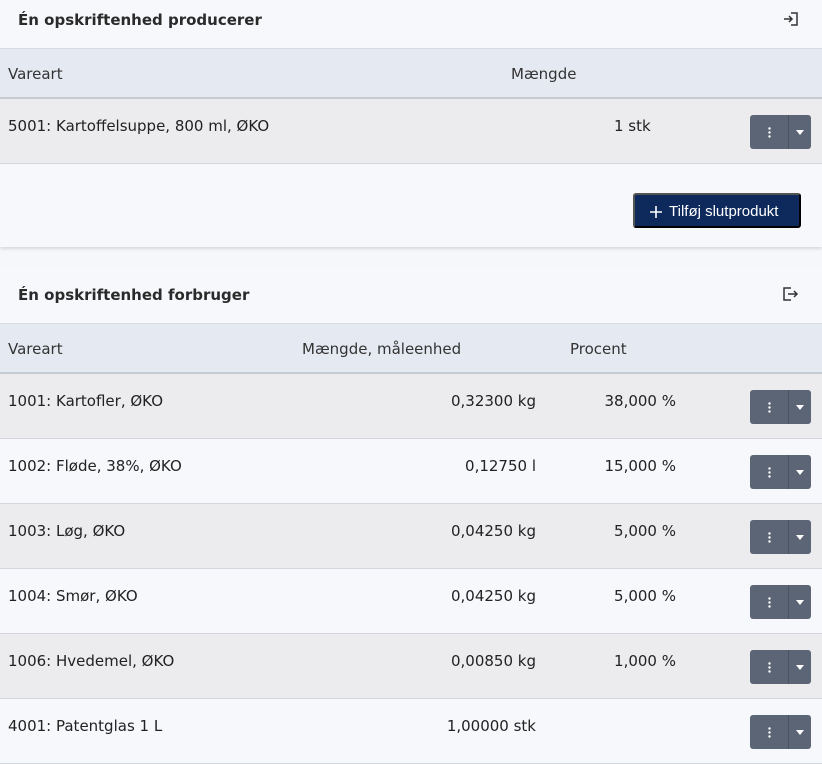  What do you see at coordinates (598, 349) in the screenshot?
I see `column-header-percent: Procent` at bounding box center [598, 349].